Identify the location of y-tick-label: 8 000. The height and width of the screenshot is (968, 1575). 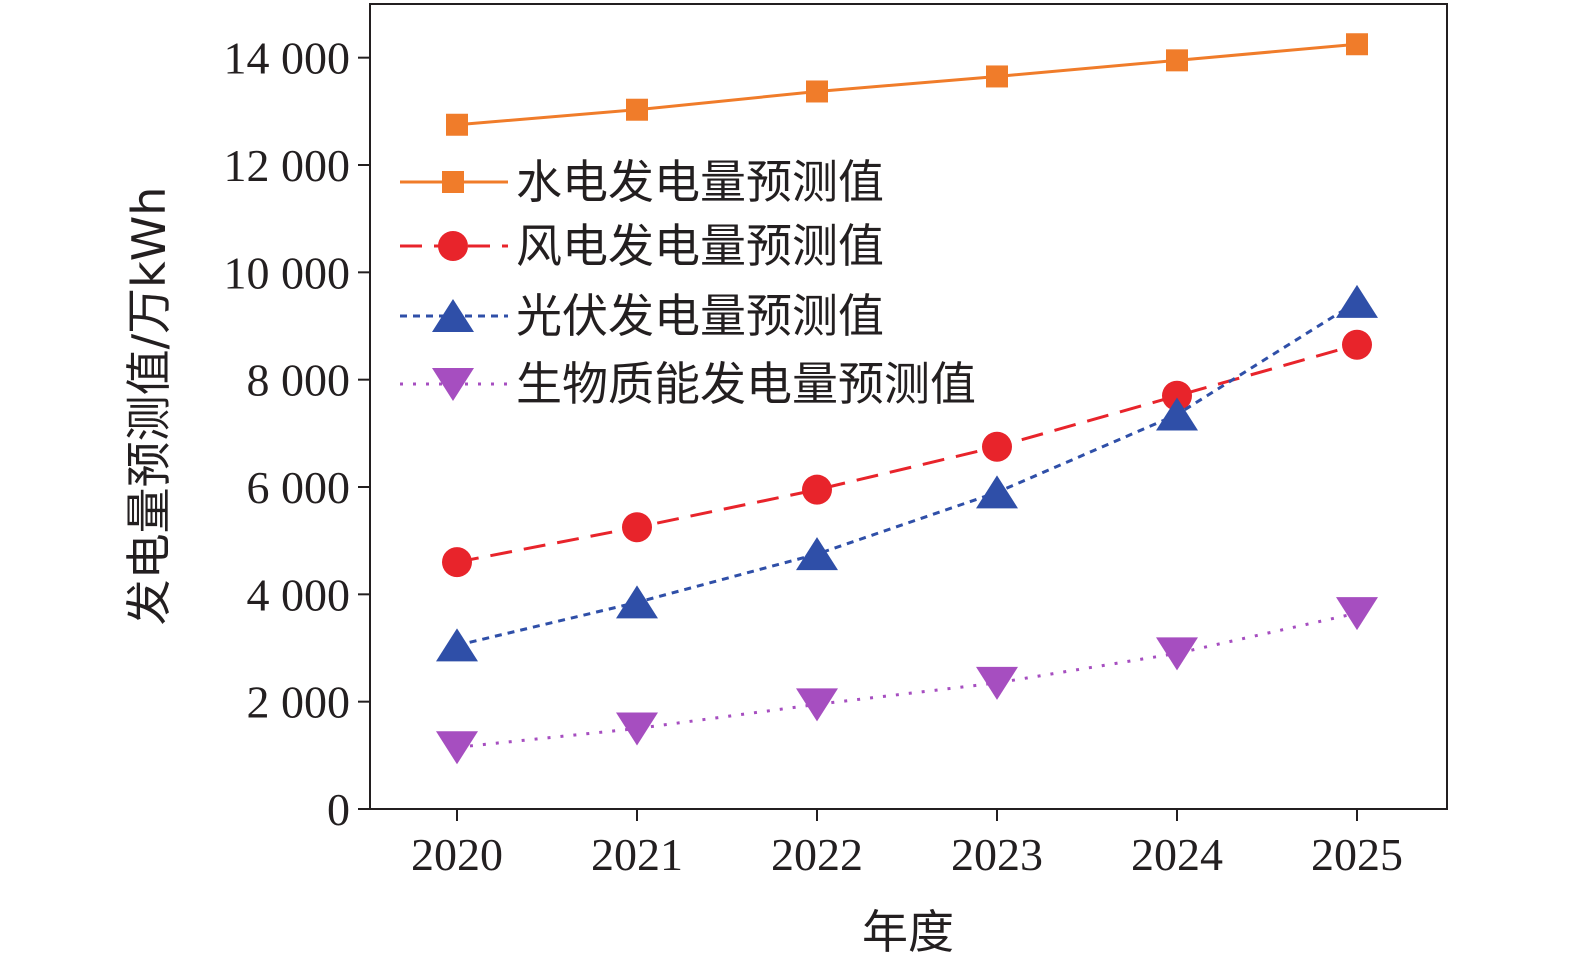
(299, 380).